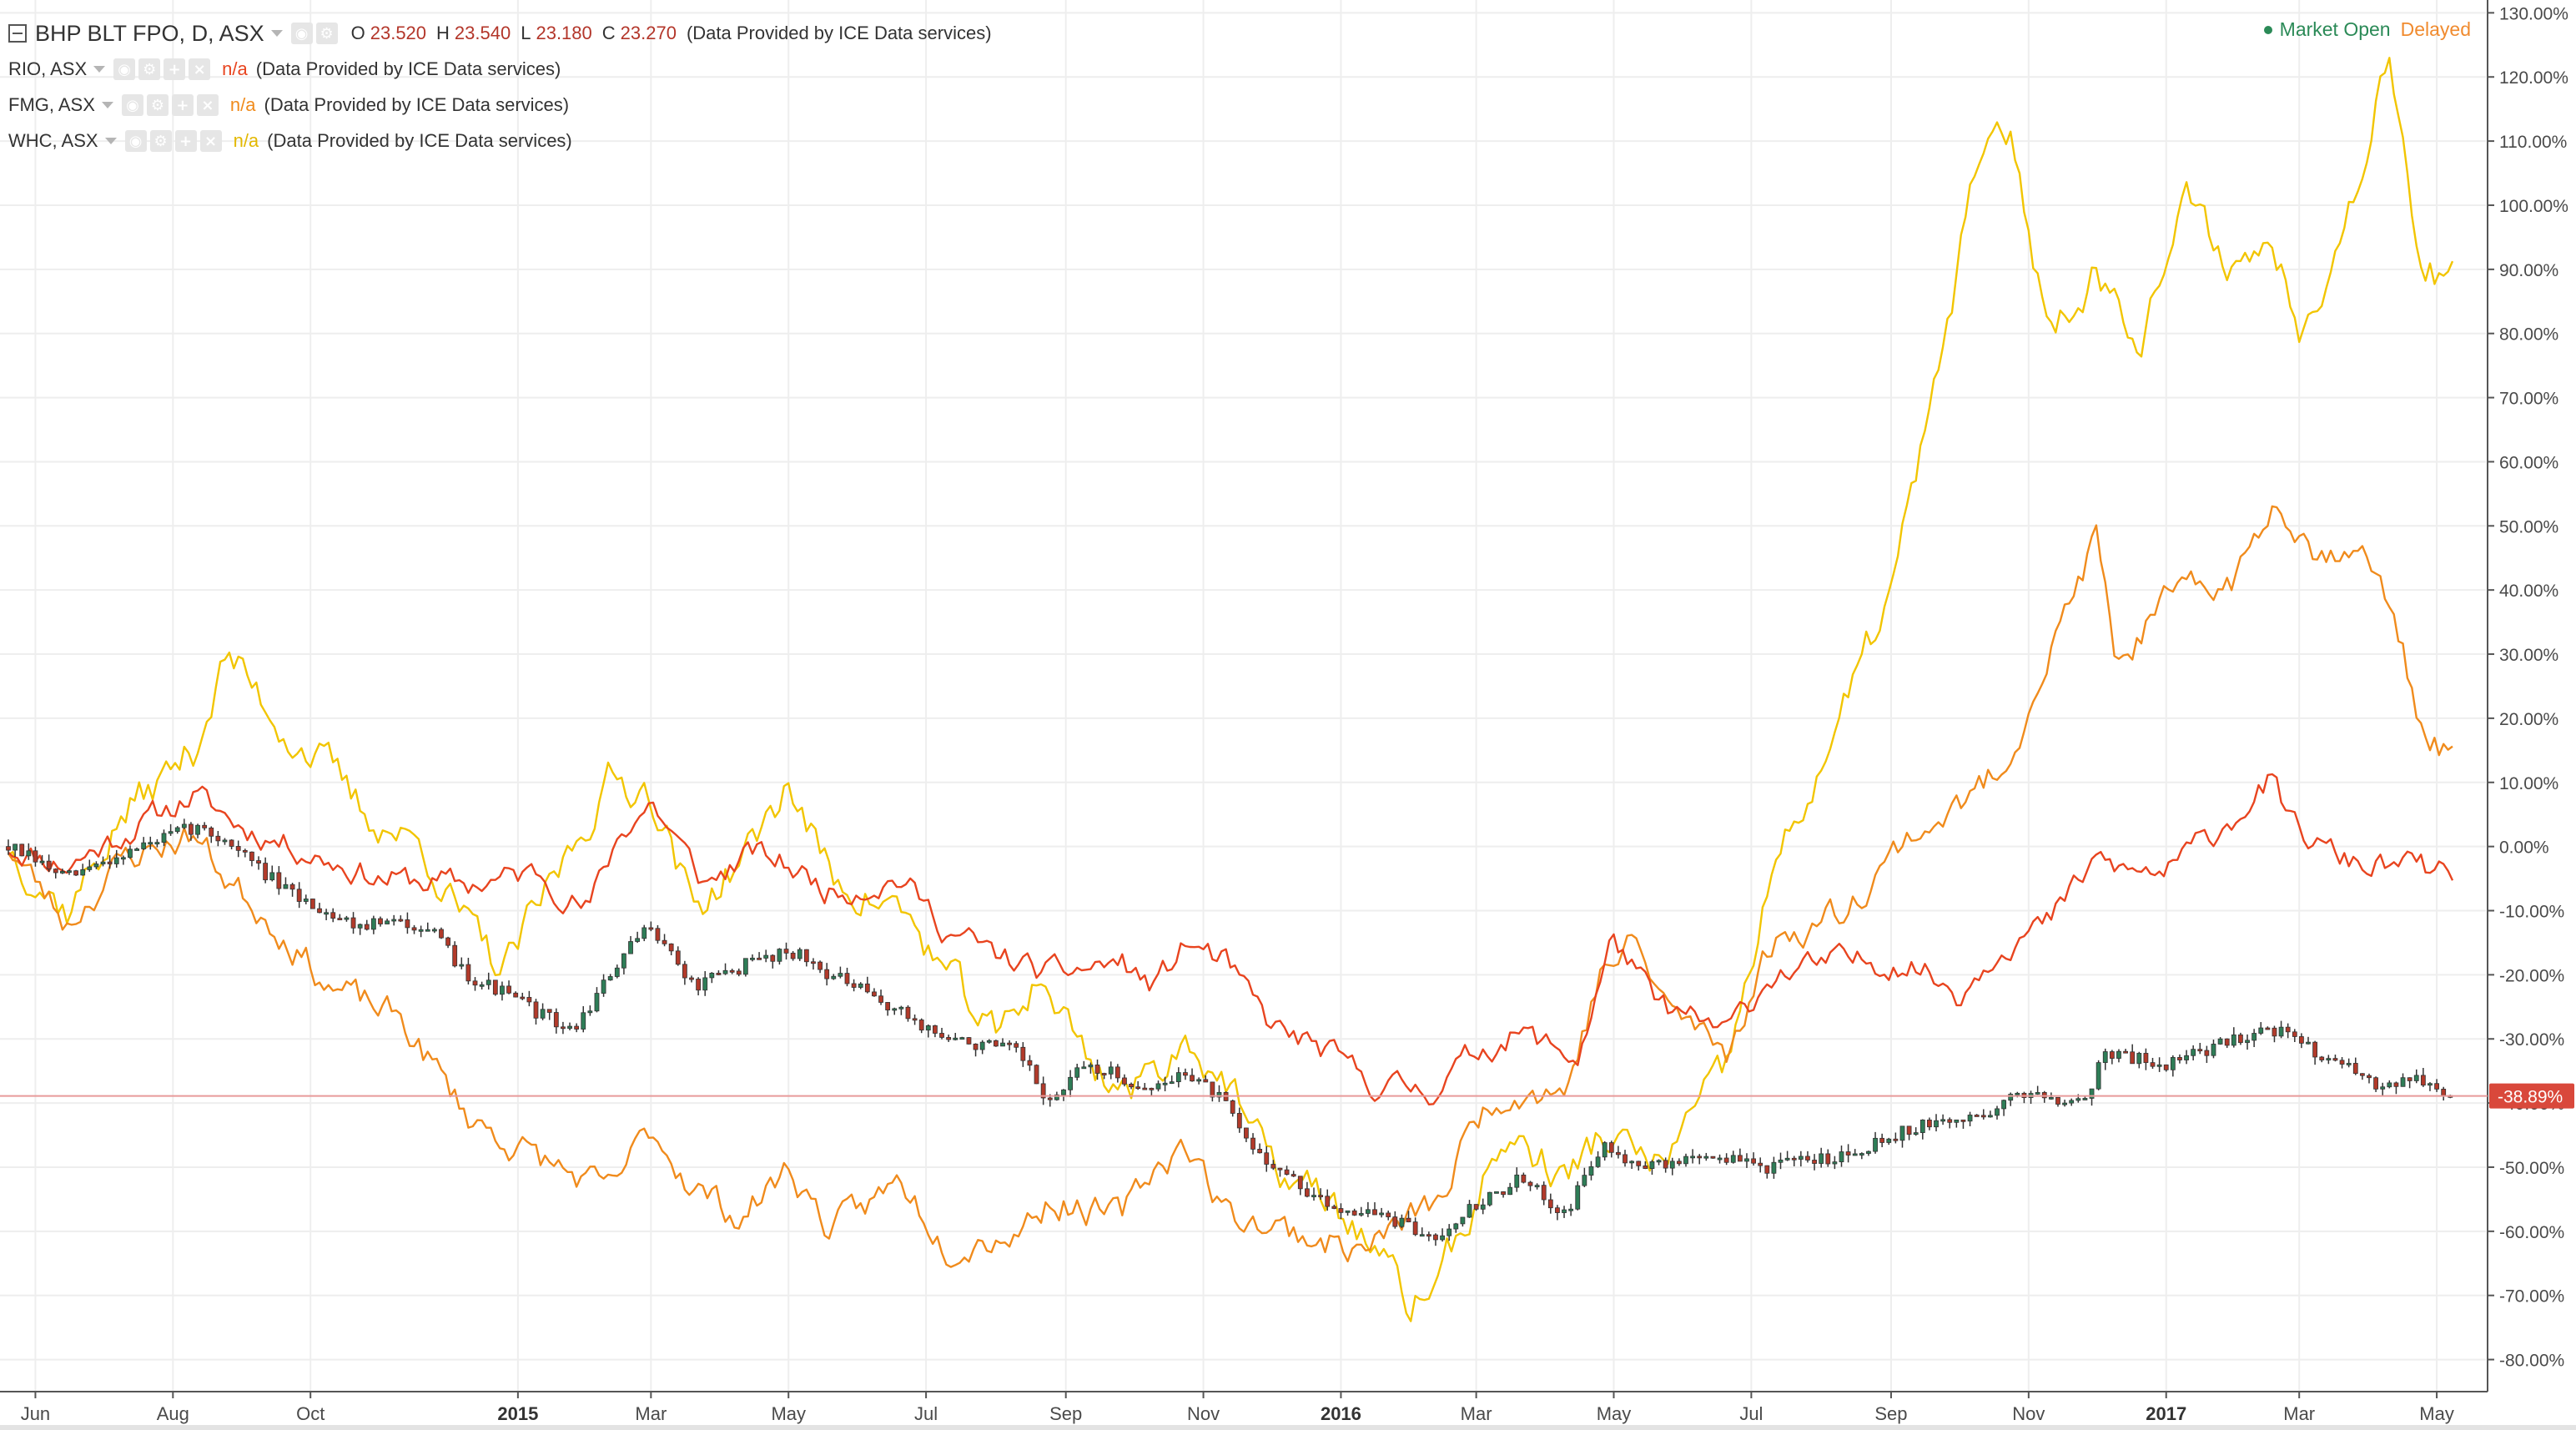 The height and width of the screenshot is (1430, 2576). Describe the element at coordinates (51, 104) in the screenshot. I see `fmg-symbol-label: FMG, ASX` at that location.